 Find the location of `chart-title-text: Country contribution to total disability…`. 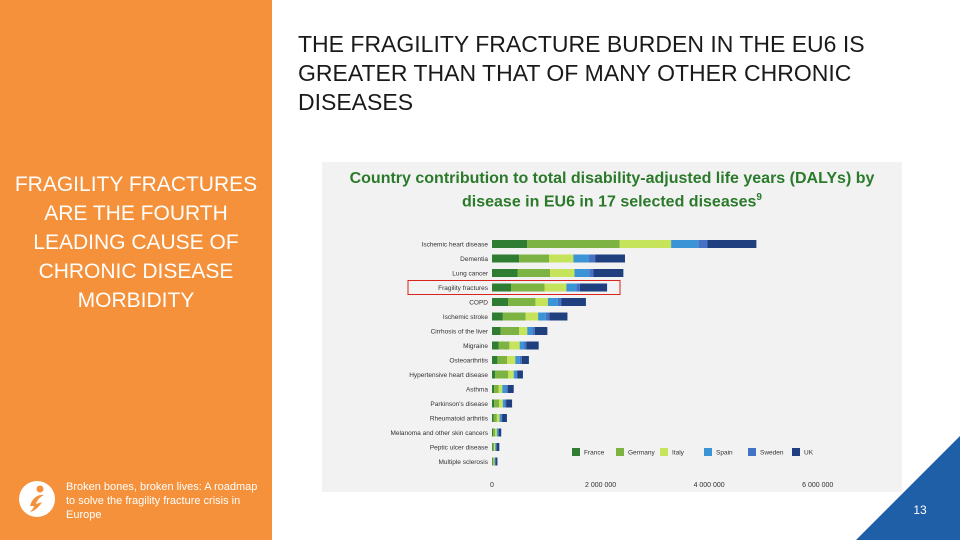

chart-title-text: Country contribution to total disability… is located at coordinates (612, 190).